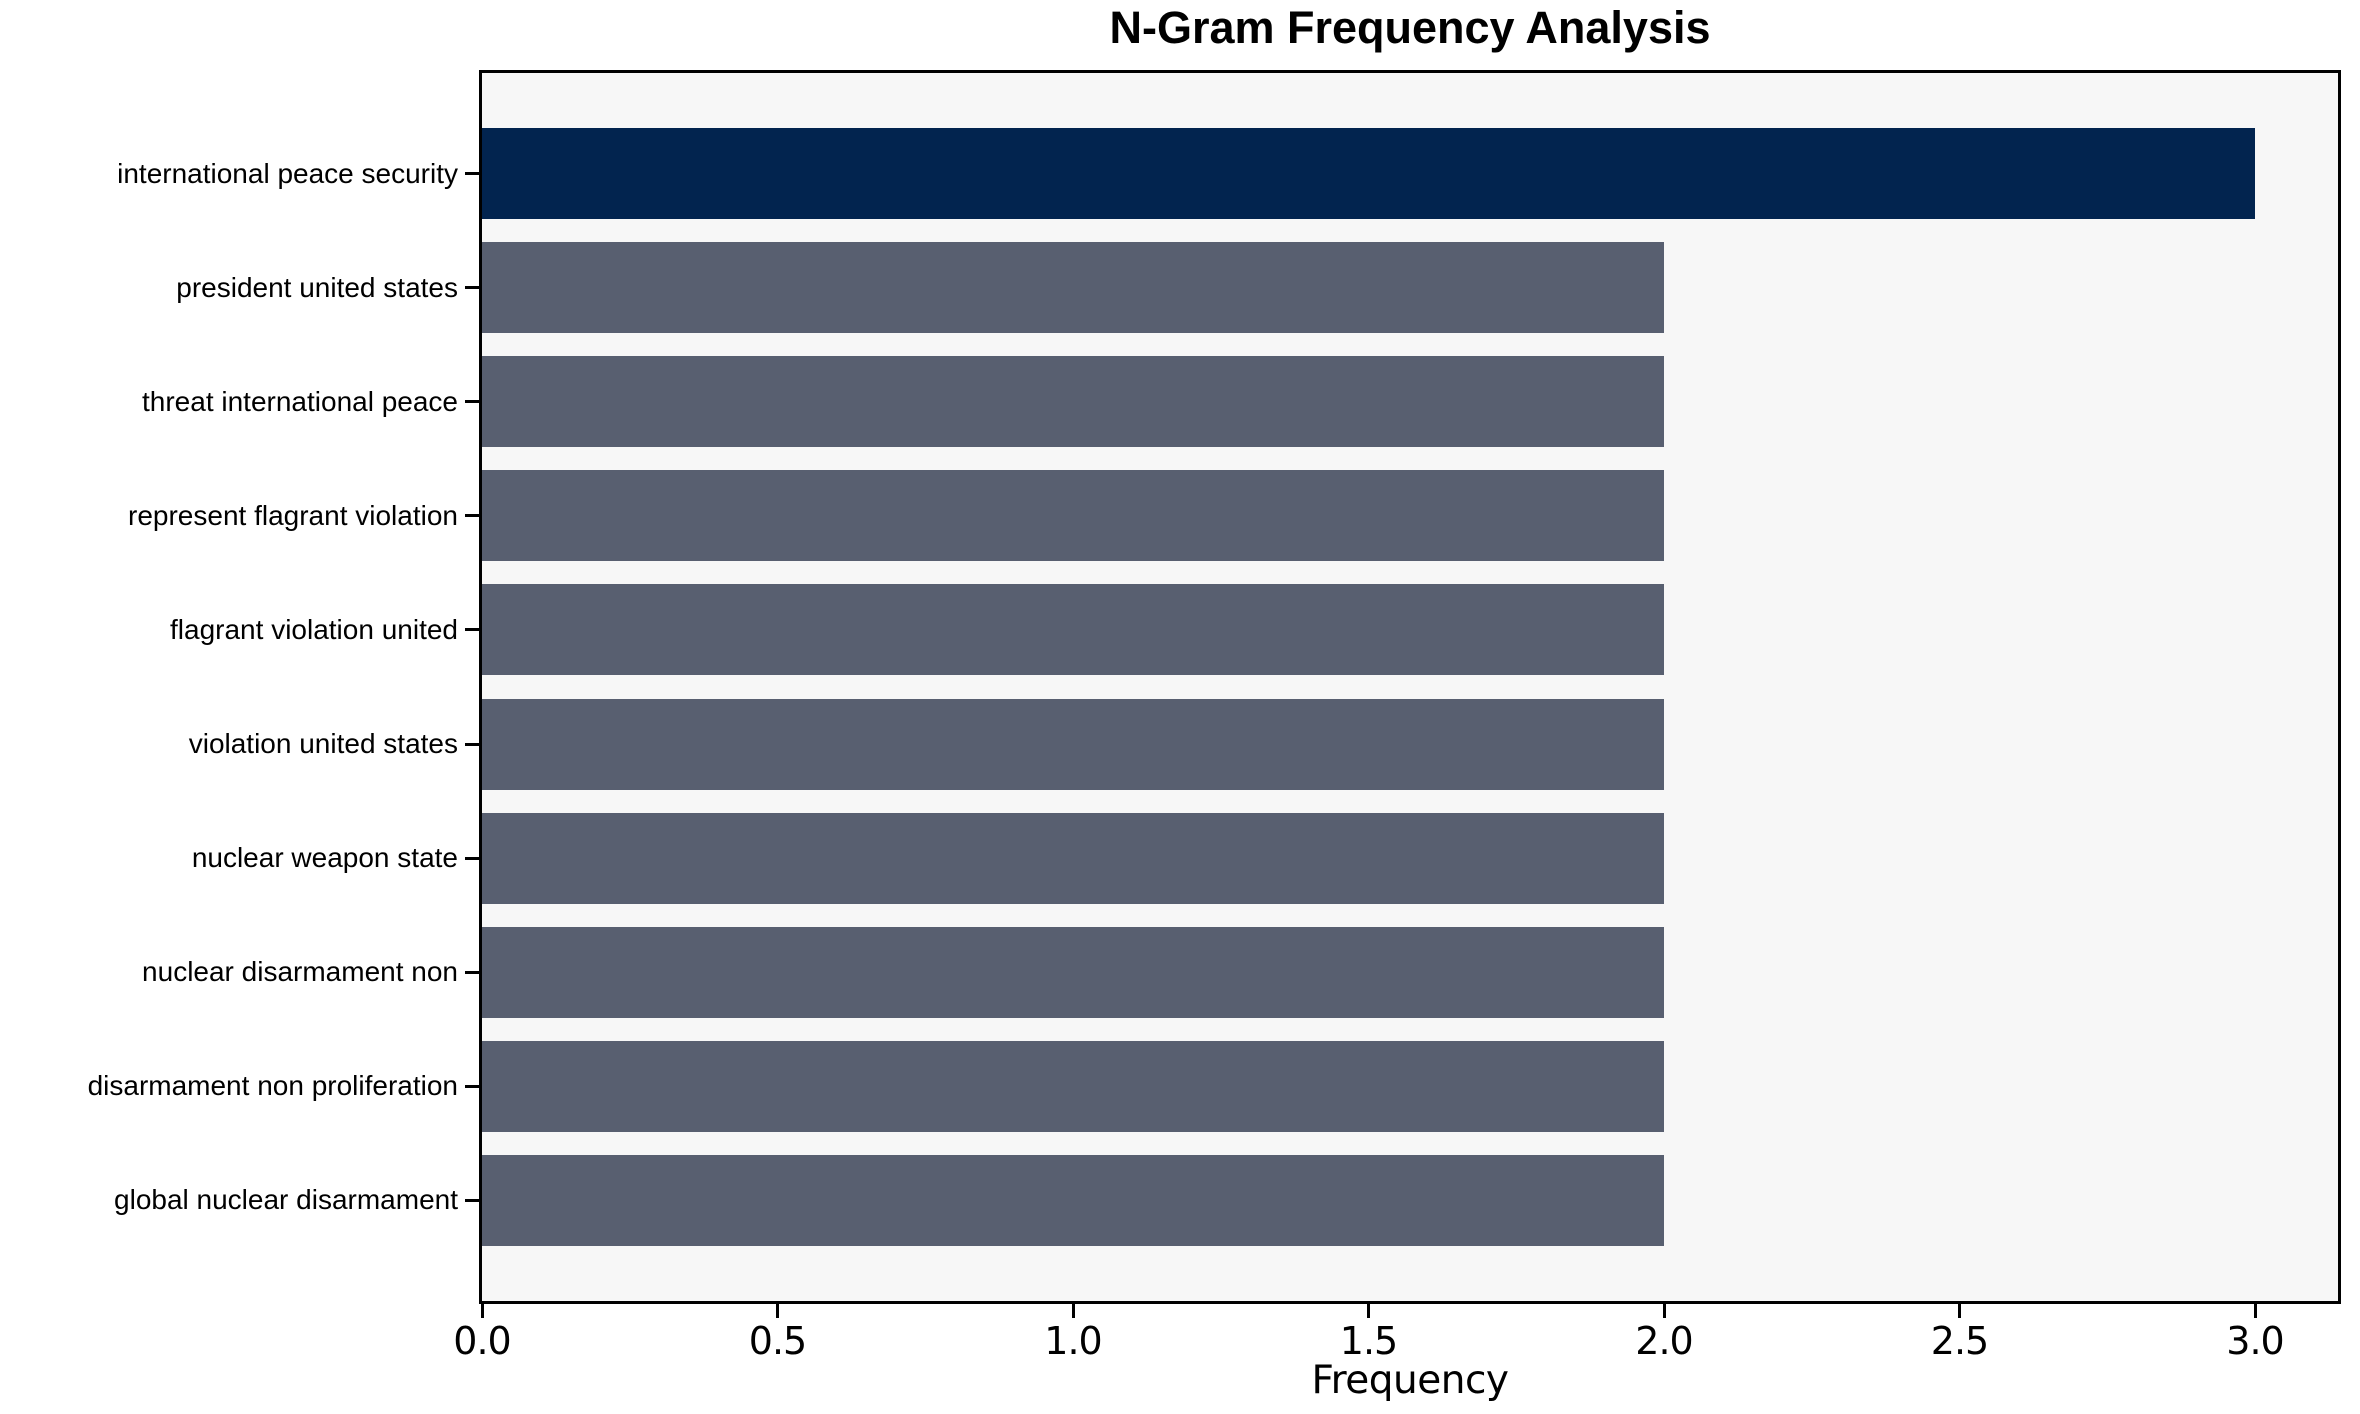 The width and height of the screenshot is (2360, 1414). Describe the element at coordinates (1368, 1341) in the screenshot. I see `x-tick-label: 1.5` at that location.